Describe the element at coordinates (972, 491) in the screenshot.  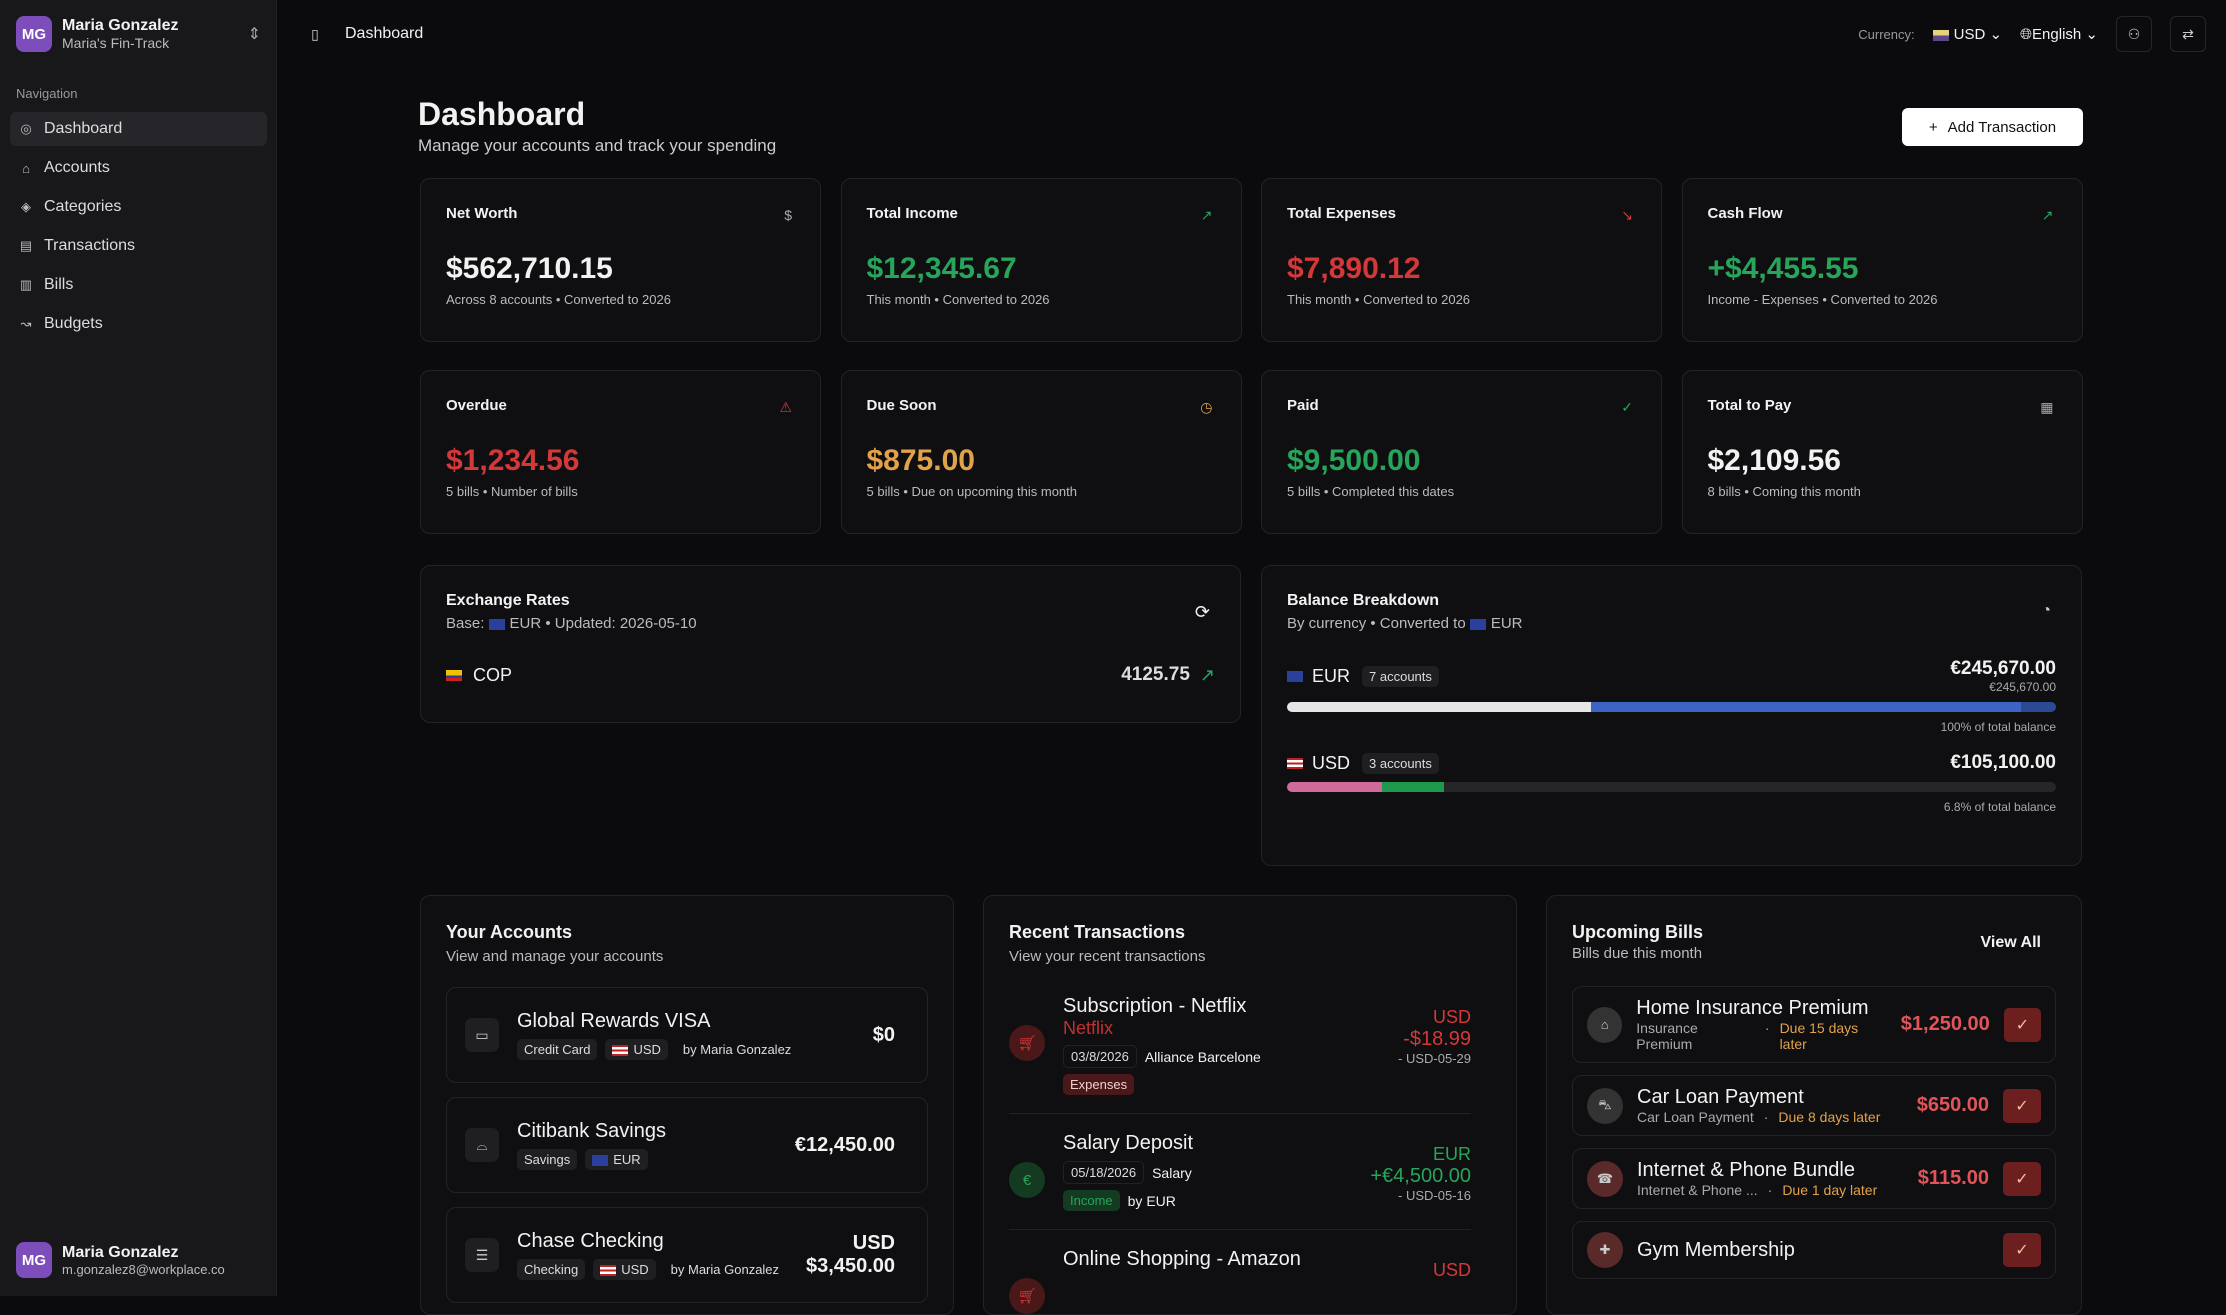
I see `stat-subtext: 5 bills • Due on upcoming this month` at that location.